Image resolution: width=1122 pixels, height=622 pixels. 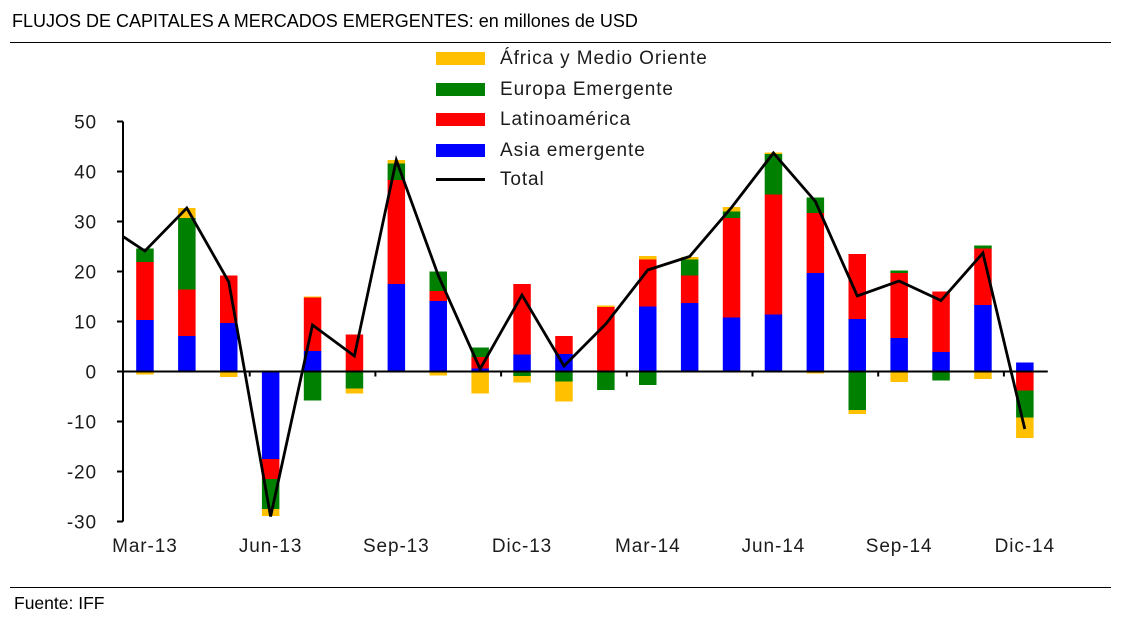 I want to click on y-tick-label: 40, so click(x=85, y=173).